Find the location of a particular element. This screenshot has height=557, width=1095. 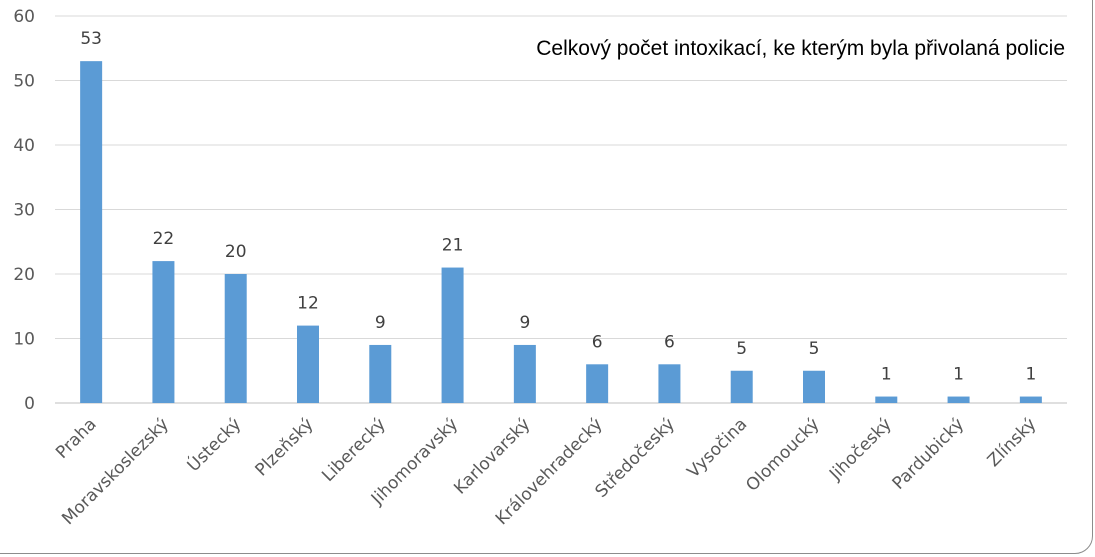

y-tick-label: 50 is located at coordinates (24, 82).